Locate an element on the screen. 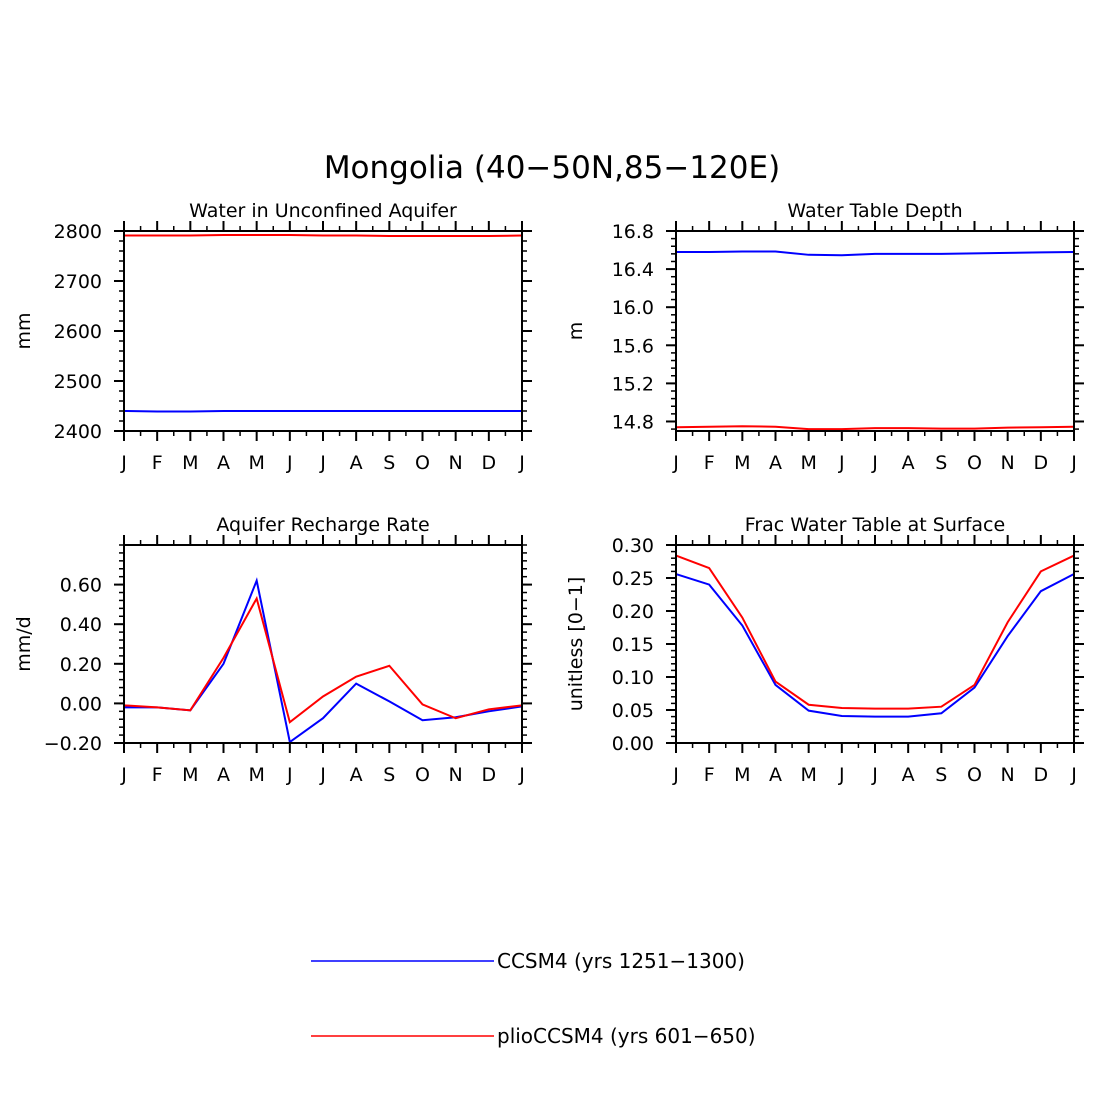 Image resolution: width=1104 pixels, height=1104 pixels. y-axis-label: unitless [0−1] is located at coordinates (576, 644).